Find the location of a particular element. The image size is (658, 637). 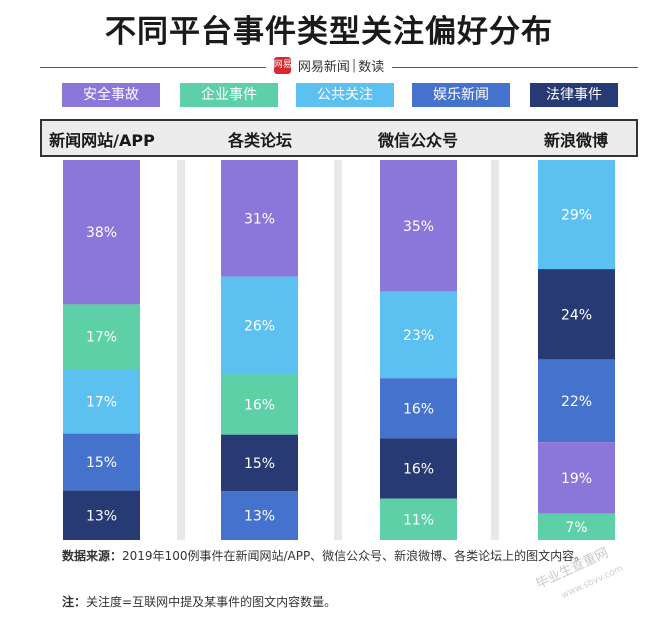

brand-name: 网易新闻 is located at coordinates (323, 67).